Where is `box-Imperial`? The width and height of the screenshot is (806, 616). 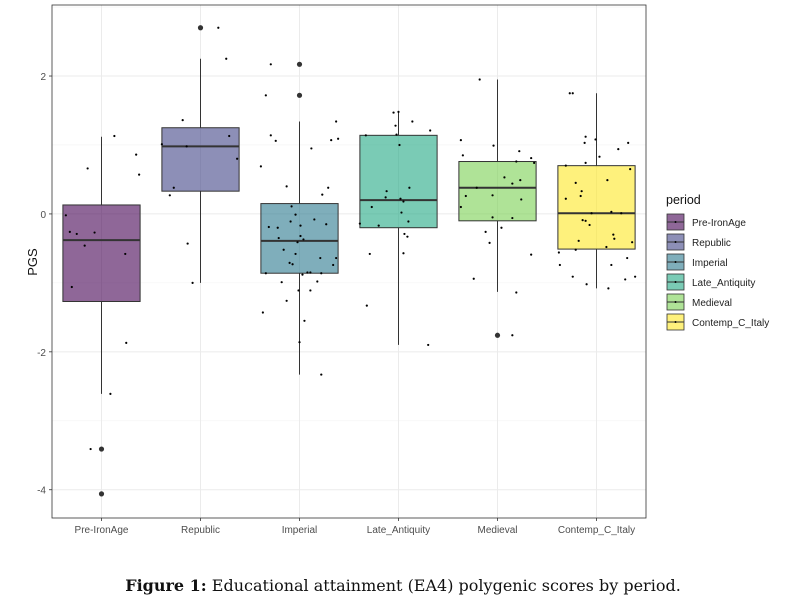
box-Imperial is located at coordinates (299, 238).